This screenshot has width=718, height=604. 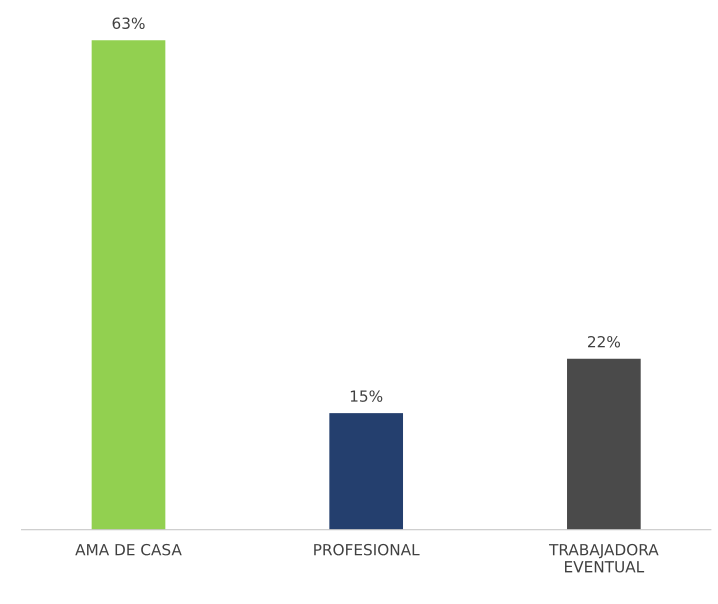 I want to click on data-label: 15%, so click(x=366, y=396).